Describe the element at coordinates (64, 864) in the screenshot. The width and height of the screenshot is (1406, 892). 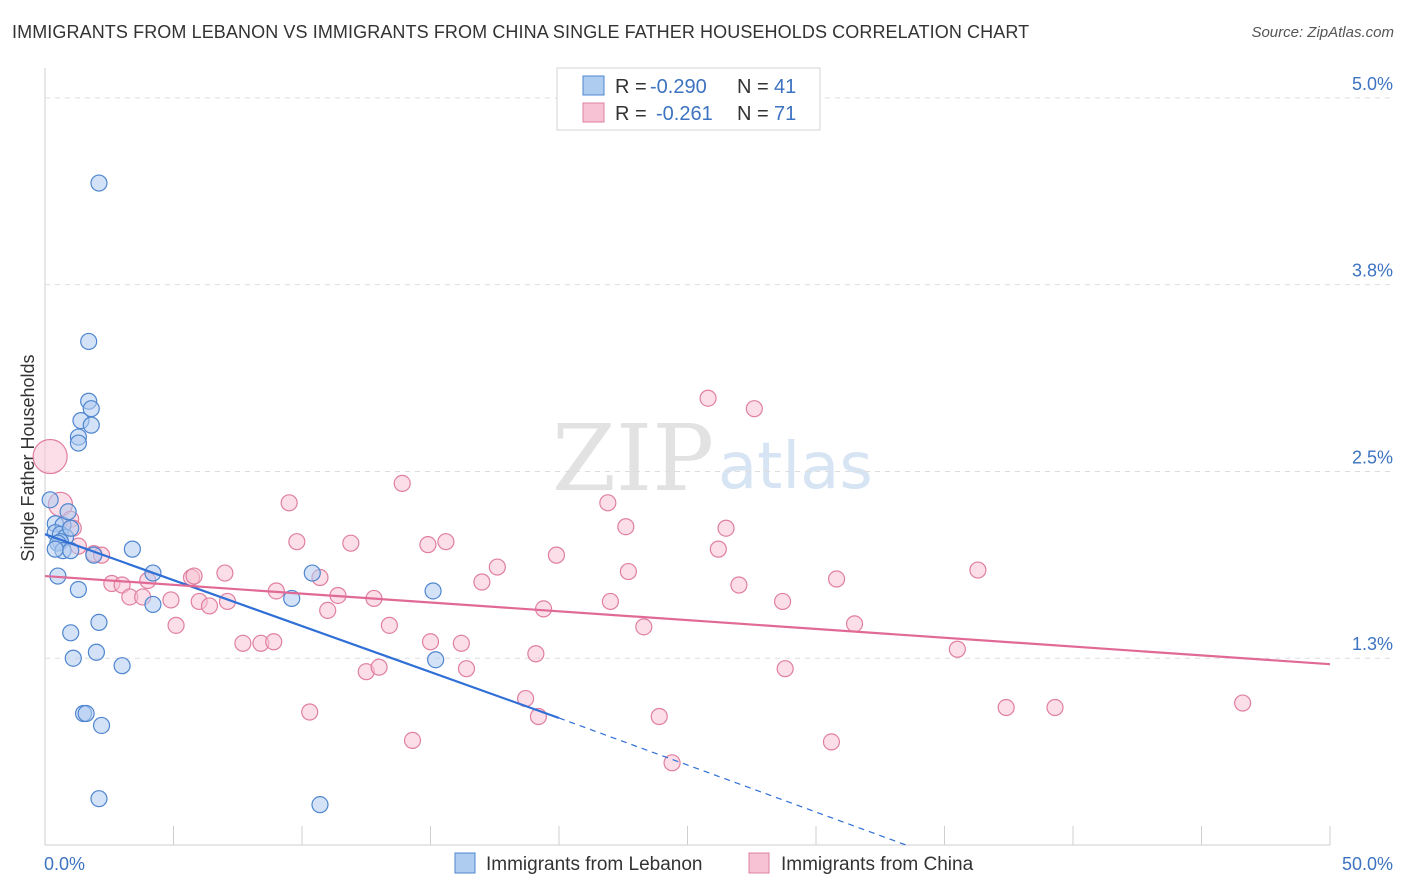
I see `x-tick-label-min: 0.0%` at that location.